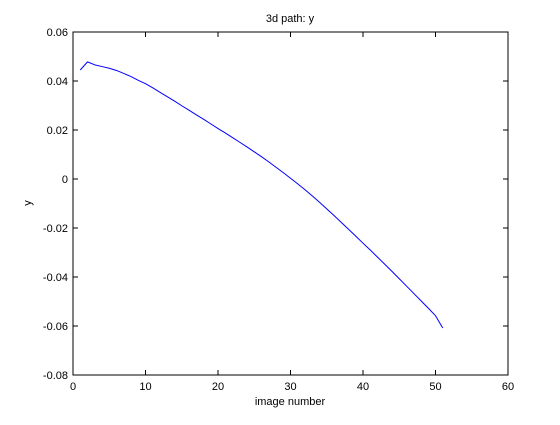 This screenshot has width=560, height=425. Describe the element at coordinates (65, 180) in the screenshot. I see `y-tick-label: 0` at that location.